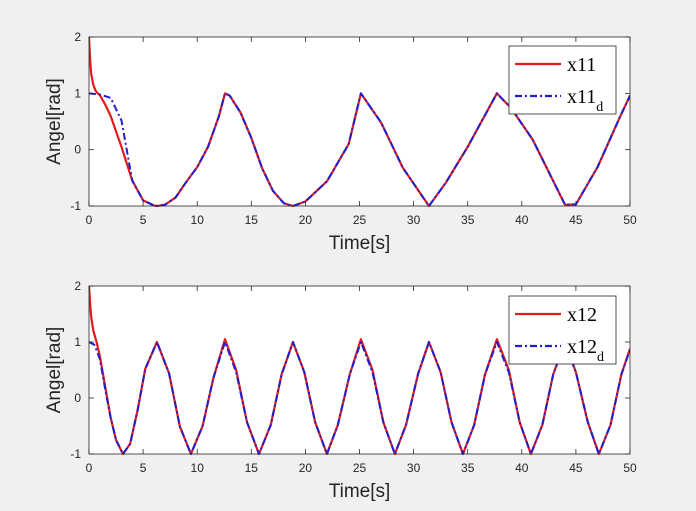 Image resolution: width=696 pixels, height=511 pixels. What do you see at coordinates (585, 100) in the screenshot?
I see `legend-label: x11d` at bounding box center [585, 100].